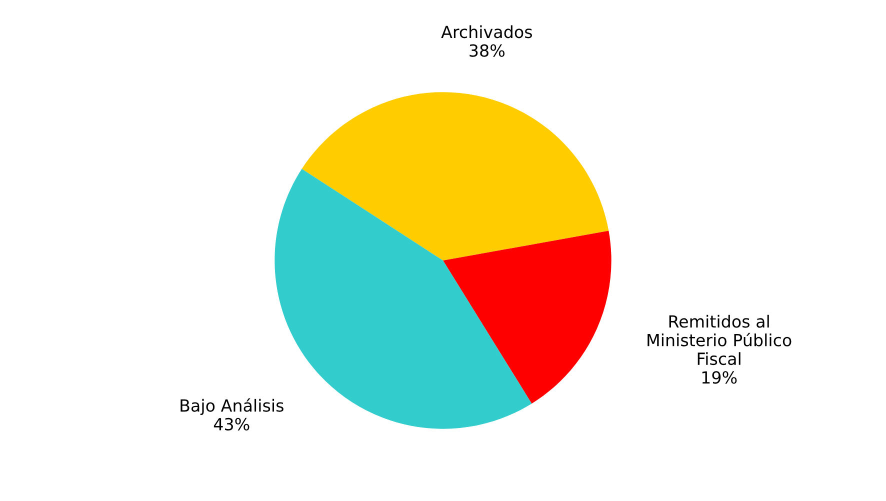 The image size is (886, 501). I want to click on slice-label: Archivados, so click(486, 31).